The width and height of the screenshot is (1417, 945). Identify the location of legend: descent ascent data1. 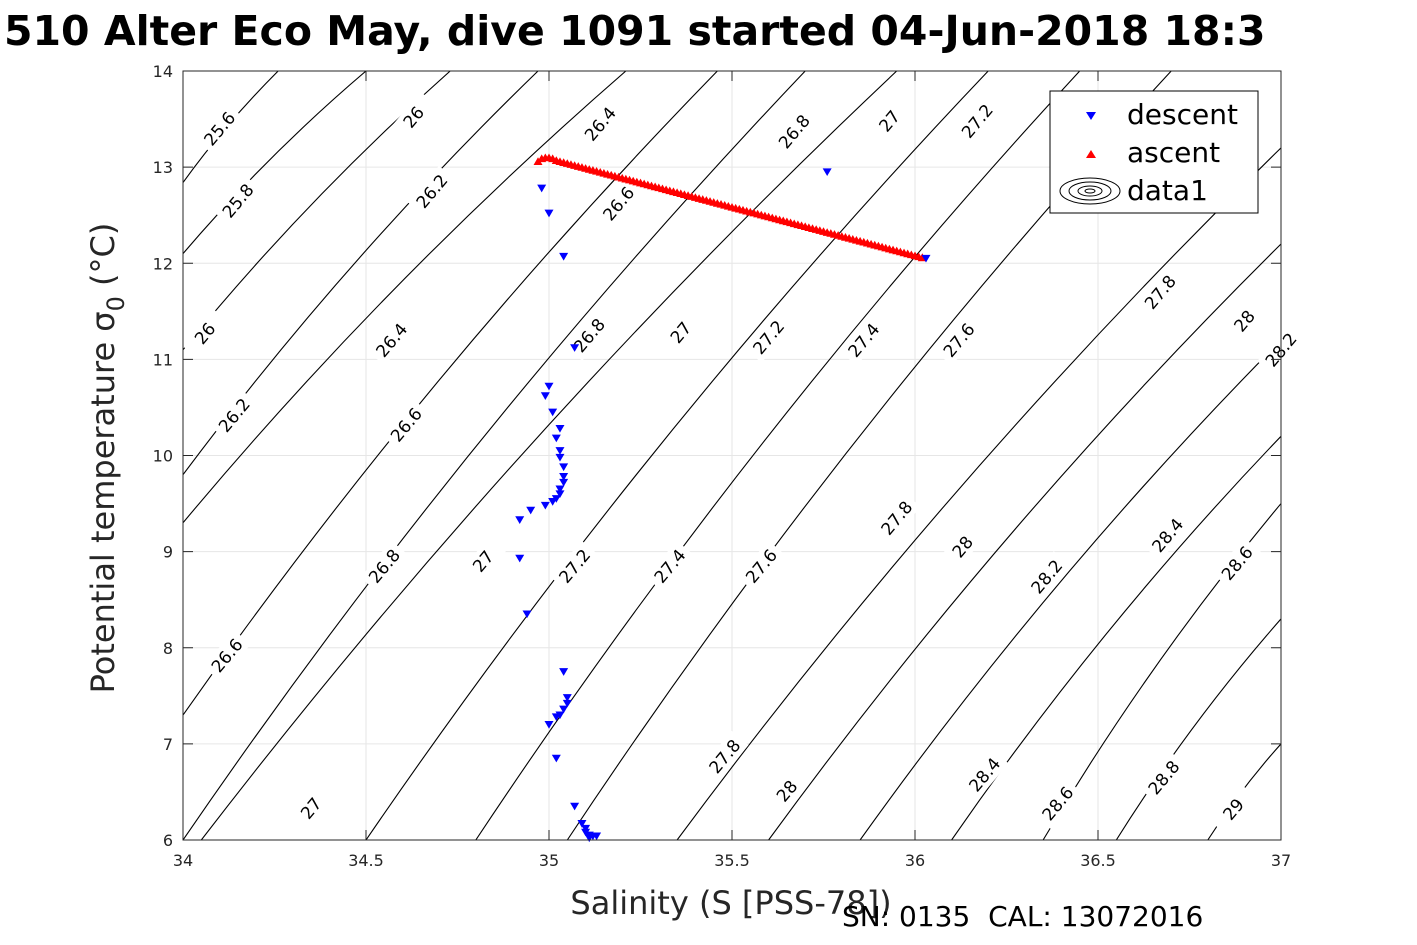
(1154, 152).